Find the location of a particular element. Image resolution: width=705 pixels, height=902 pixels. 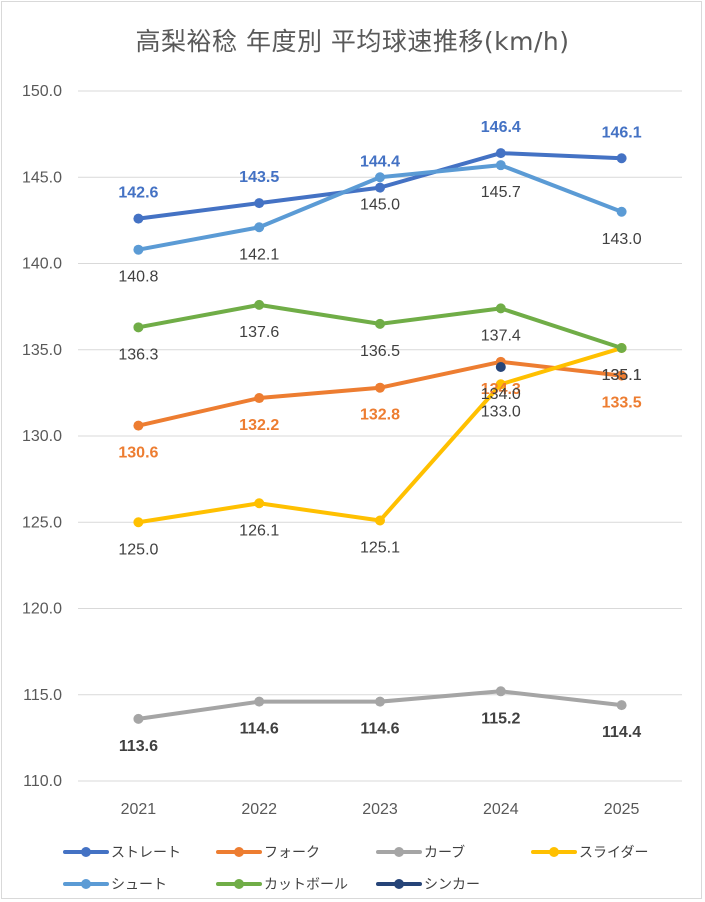

y-tick-label: 135.0 is located at coordinates (42, 350).